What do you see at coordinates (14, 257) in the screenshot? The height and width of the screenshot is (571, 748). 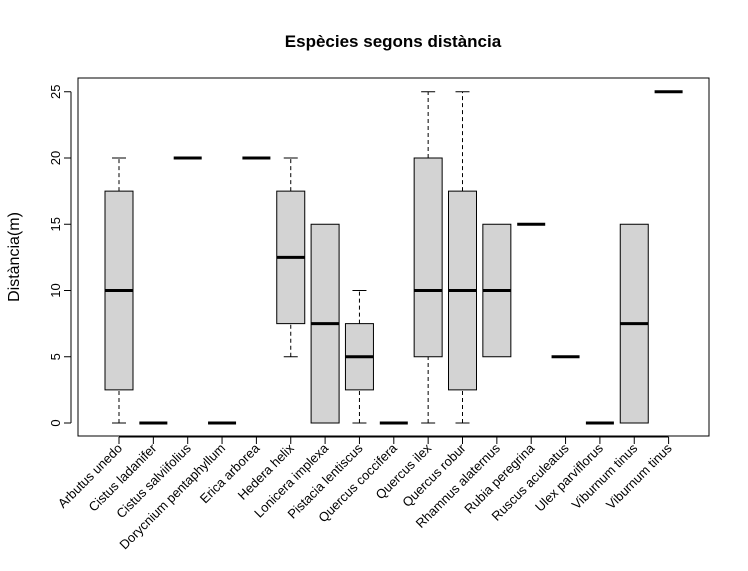 I see `y-axis-label: Distància(m)` at bounding box center [14, 257].